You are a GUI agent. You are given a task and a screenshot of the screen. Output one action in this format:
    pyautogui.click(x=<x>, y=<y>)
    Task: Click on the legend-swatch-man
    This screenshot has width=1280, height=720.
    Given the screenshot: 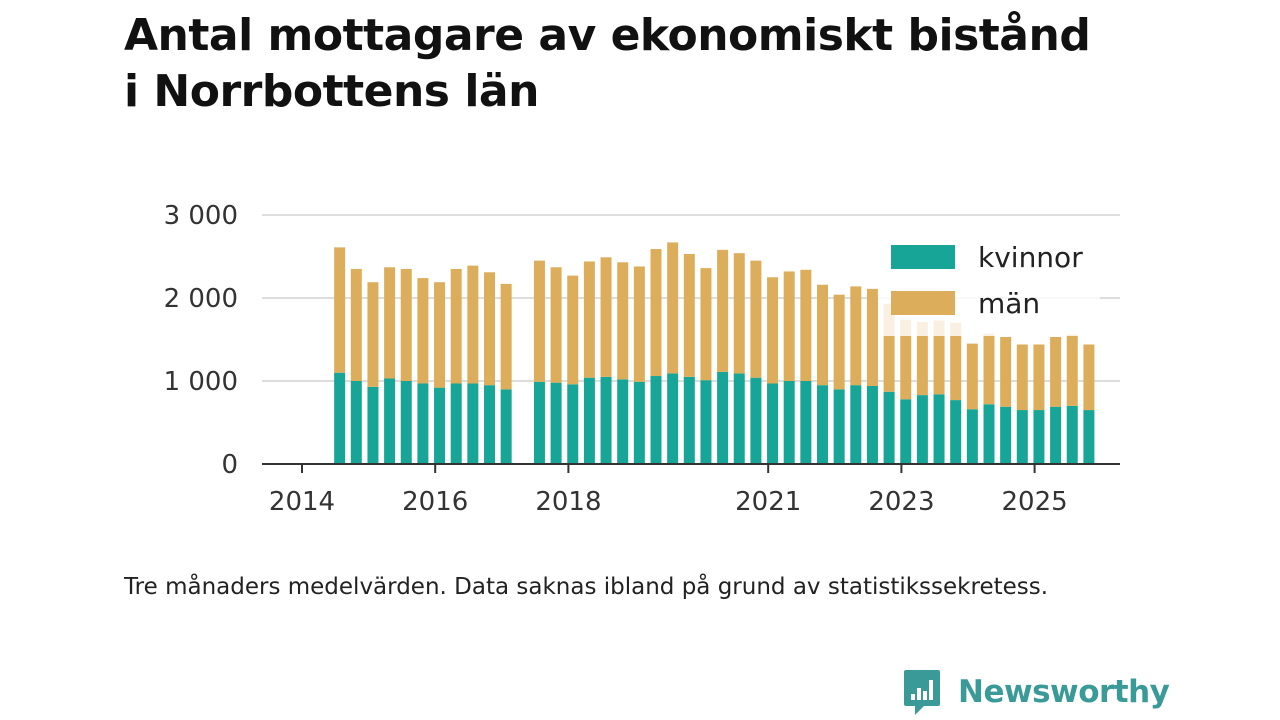 What is the action you would take?
    pyautogui.click(x=923, y=303)
    